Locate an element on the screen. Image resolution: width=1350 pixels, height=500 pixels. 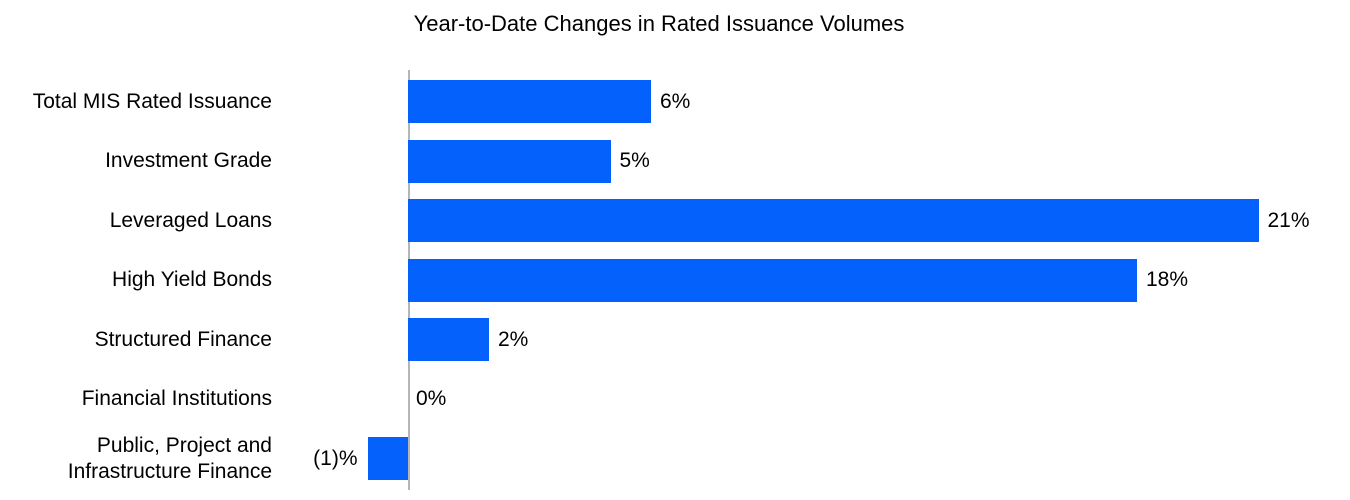
value-label: 2% is located at coordinates (513, 339).